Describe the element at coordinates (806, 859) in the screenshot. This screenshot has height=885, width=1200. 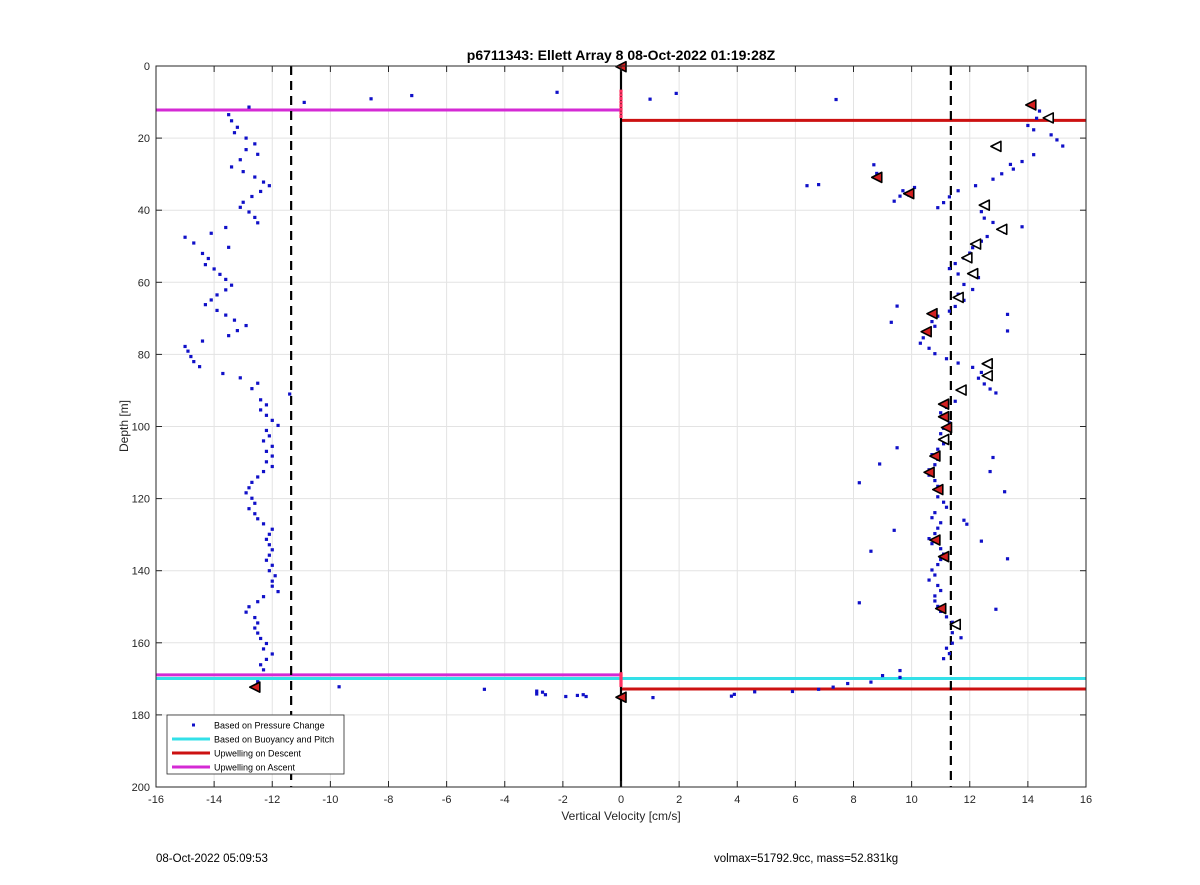
I see `footer-info: volmax=51792.9cc, mass=52.831kg` at that location.